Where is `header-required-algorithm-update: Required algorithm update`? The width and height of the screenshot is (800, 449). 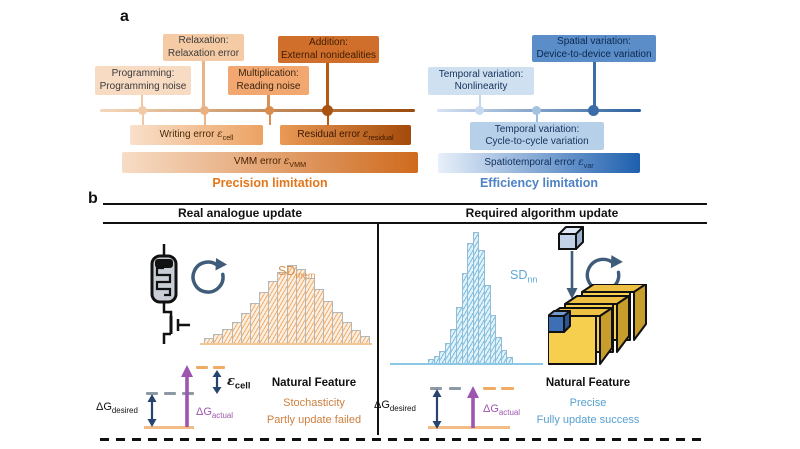 header-required-algorithm-update: Required algorithm update is located at coordinates (542, 213).